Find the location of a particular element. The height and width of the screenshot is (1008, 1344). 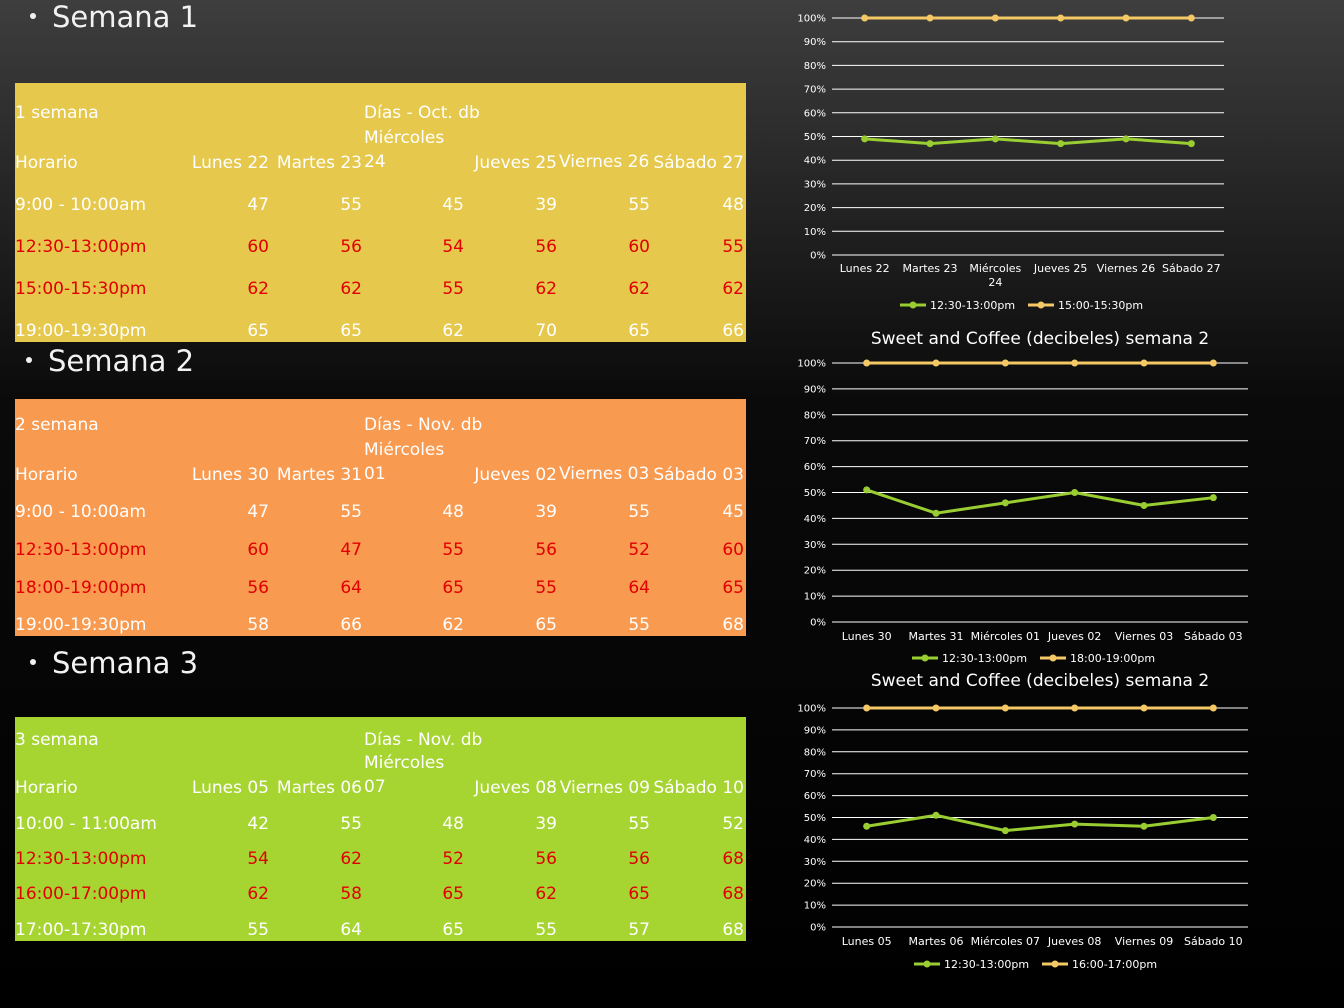

week-2-heading-text: Semana 2 is located at coordinates (121, 361).